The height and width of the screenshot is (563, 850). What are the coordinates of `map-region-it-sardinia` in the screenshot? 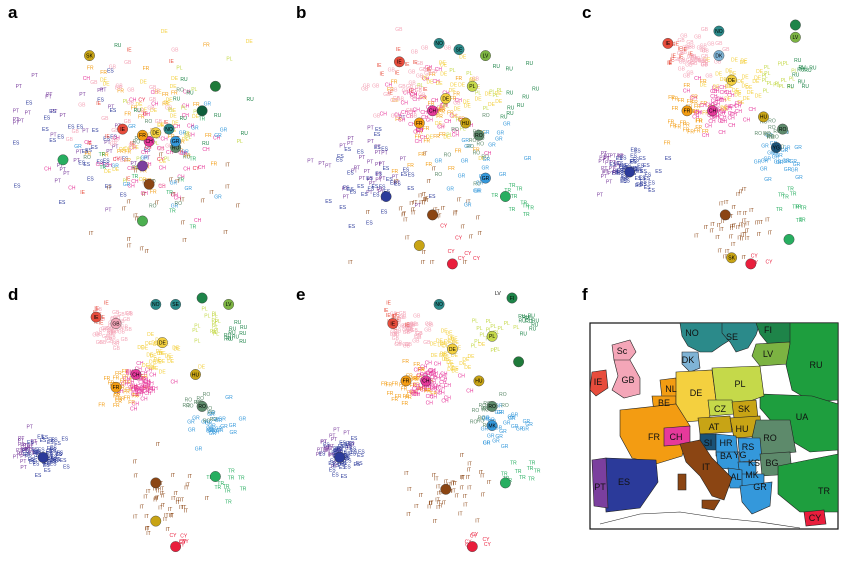 It's located at (682, 482).